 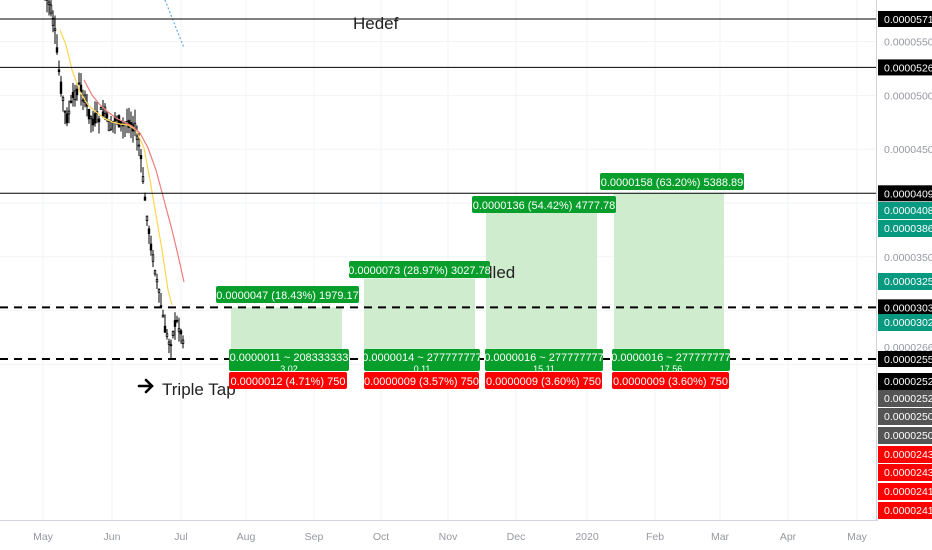 I want to click on price-axis-tag-label: 0.0000325, so click(x=908, y=282).